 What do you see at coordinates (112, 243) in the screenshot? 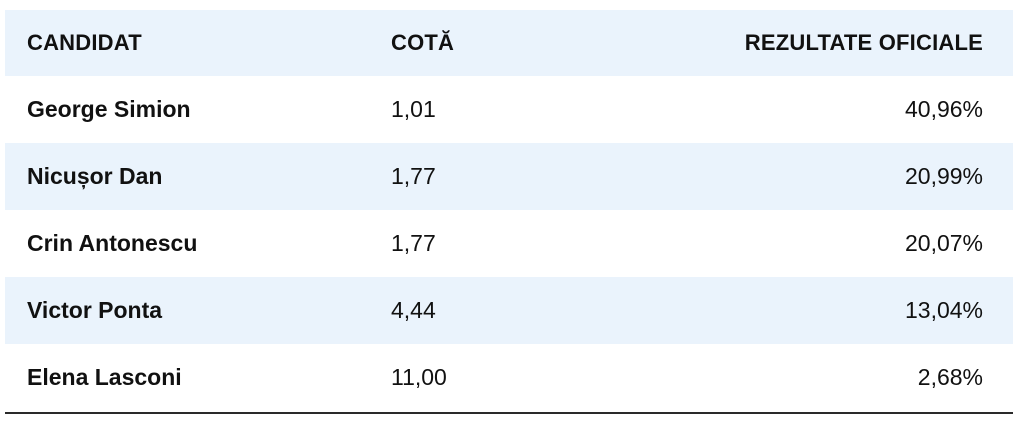
I see `candidate-name: Crin Antonescu` at bounding box center [112, 243].